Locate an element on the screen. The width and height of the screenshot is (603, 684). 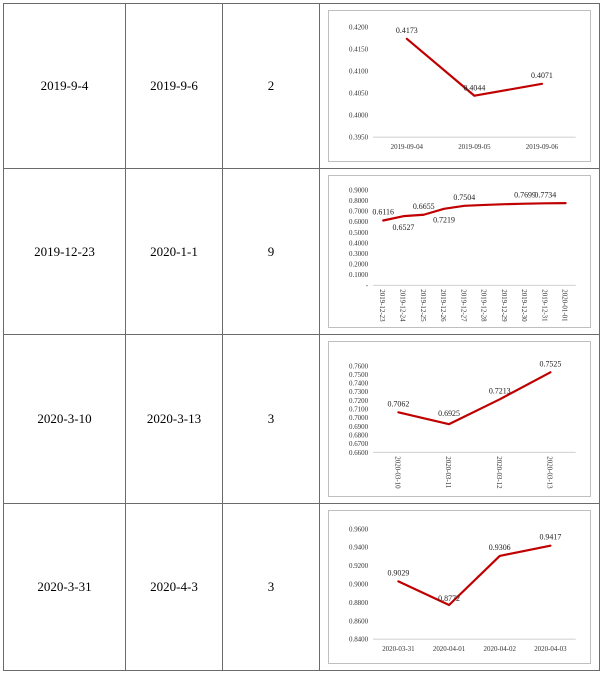
y-tick-label: 0.5000 is located at coordinates (359, 233).